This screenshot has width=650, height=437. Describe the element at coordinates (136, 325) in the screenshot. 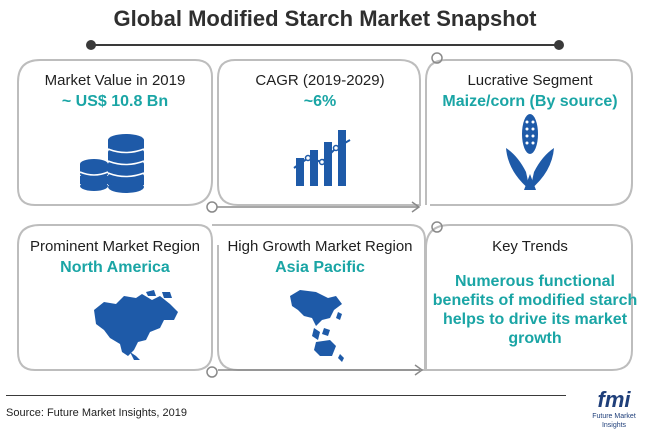

I see `north-america-map-icon` at that location.